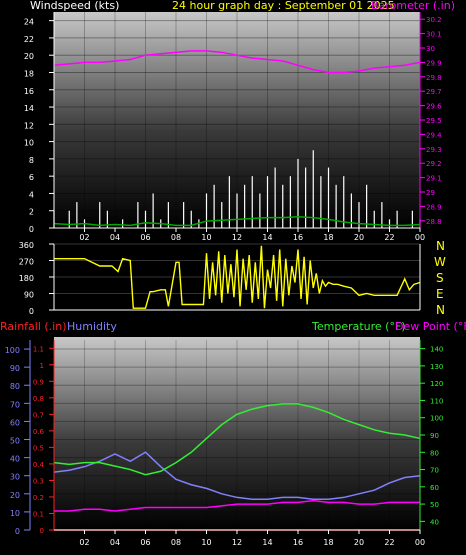  What do you see at coordinates (84, 542) in the screenshot?
I see `temp-x-tick-label: 02` at bounding box center [84, 542].